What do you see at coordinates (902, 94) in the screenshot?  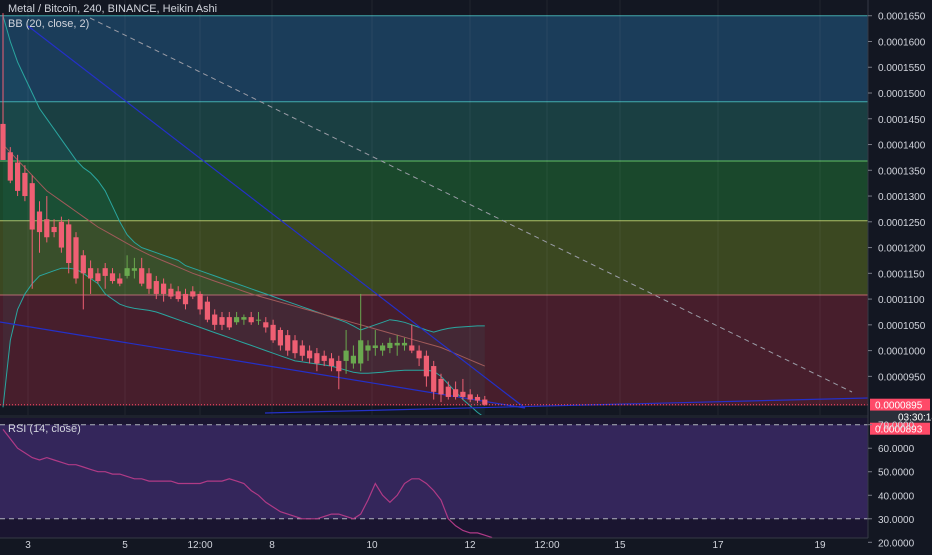 I see `price-tick-label: 0.0001500` at bounding box center [902, 94].